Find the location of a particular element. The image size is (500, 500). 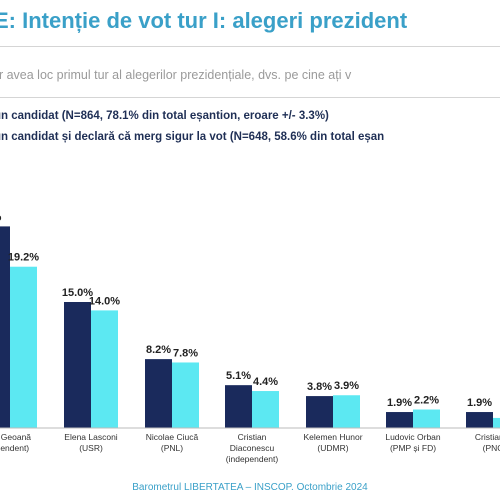

title-divider is located at coordinates (250, 46).